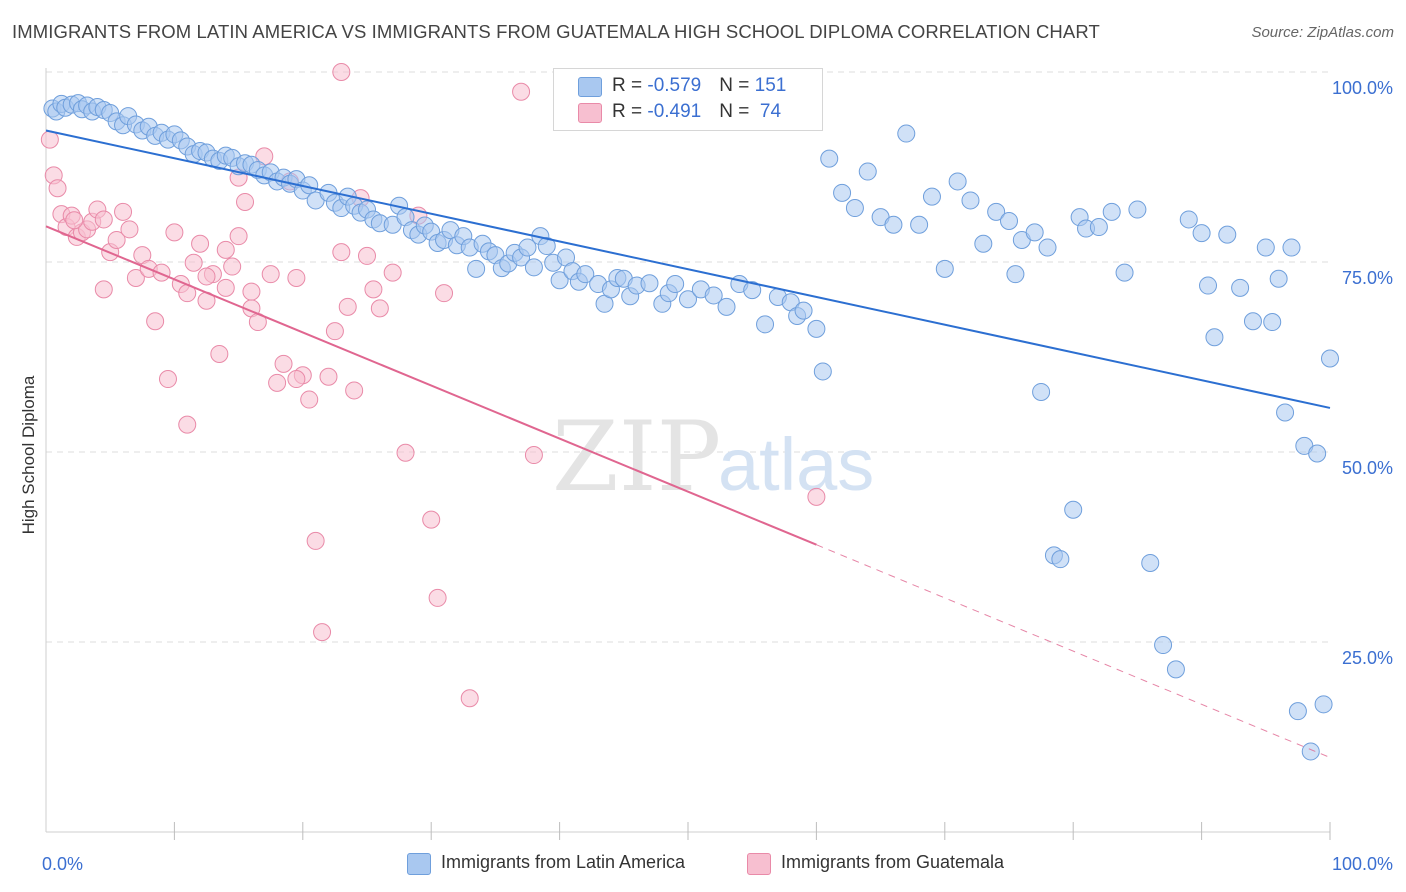 This screenshot has width=1406, height=892. What do you see at coordinates (770, 85) in the screenshot?
I see `legend-n-value: 151` at bounding box center [770, 85].